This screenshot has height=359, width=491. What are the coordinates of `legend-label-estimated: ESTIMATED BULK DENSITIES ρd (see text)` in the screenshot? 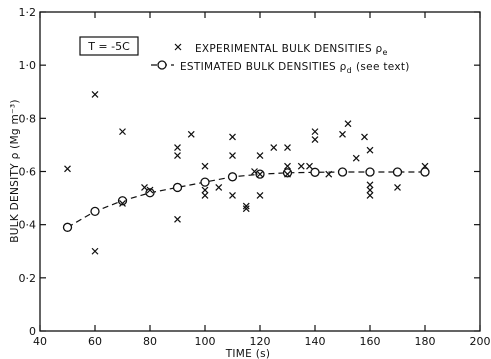 It's located at (295, 68).